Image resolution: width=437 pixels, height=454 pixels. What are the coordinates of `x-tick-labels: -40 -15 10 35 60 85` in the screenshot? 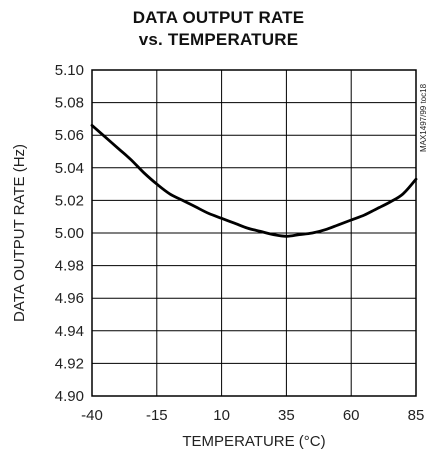 It's located at (252, 415).